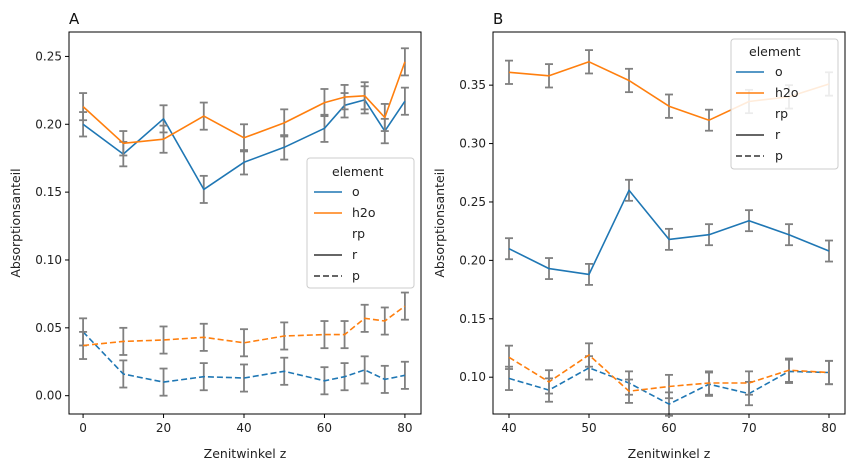 This screenshot has width=855, height=470. Describe the element at coordinates (669, 453) in the screenshot. I see `panel-b-x-axis-label: Zenitwinkel z` at that location.